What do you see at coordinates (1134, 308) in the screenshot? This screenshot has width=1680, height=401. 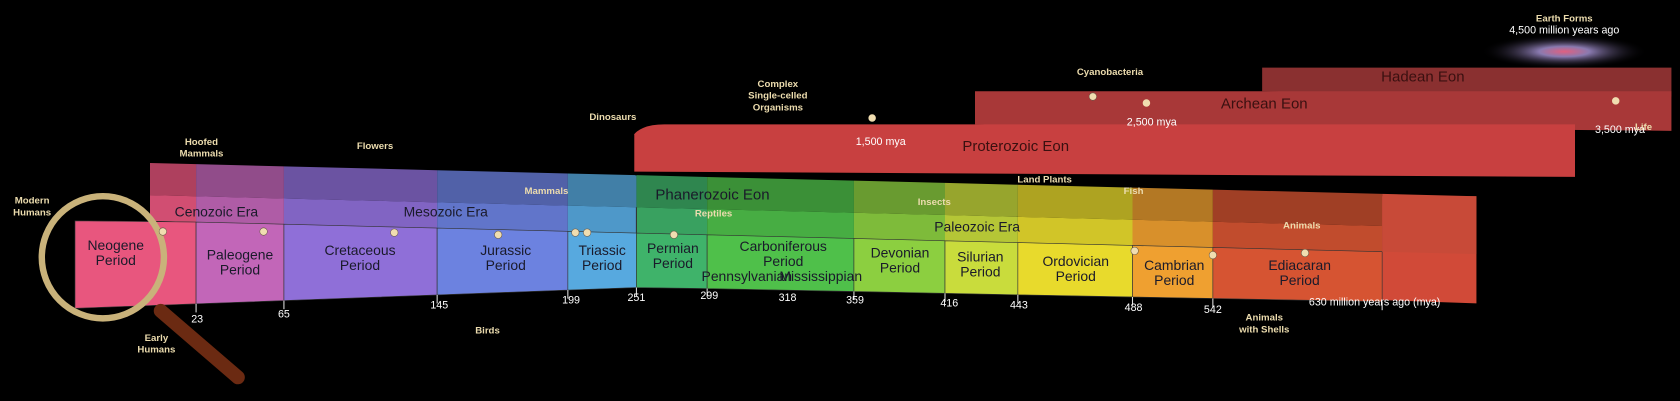 I see `time-tick: 488` at bounding box center [1134, 308].